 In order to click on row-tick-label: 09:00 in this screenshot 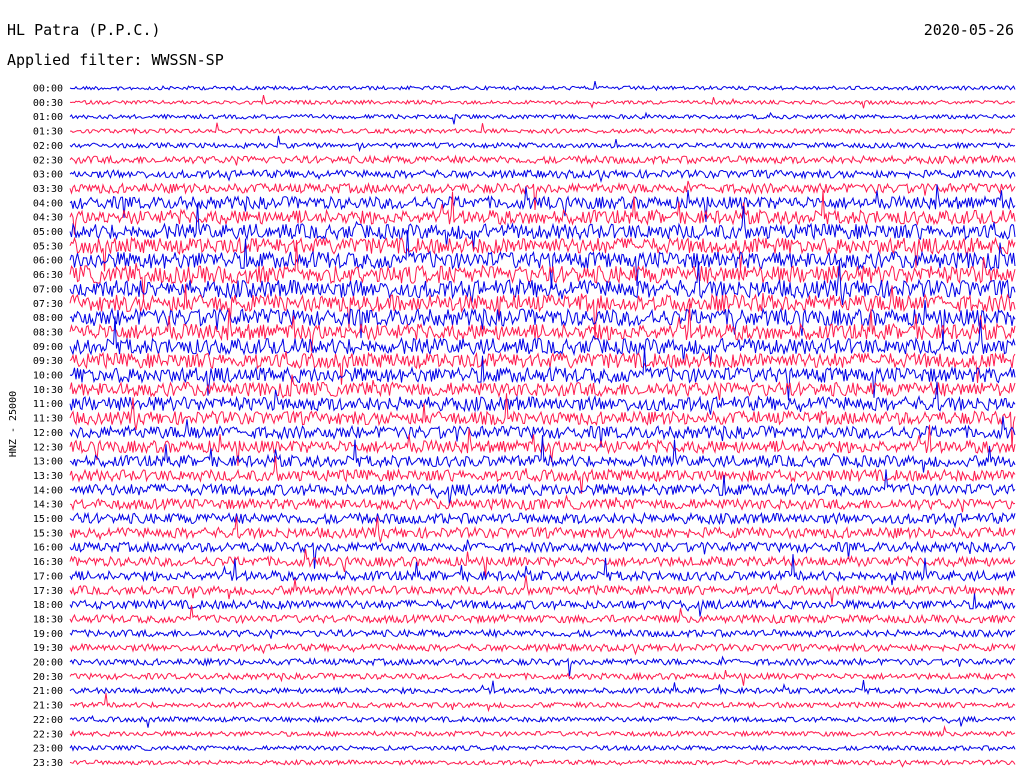, I will do `click(48, 347)`.